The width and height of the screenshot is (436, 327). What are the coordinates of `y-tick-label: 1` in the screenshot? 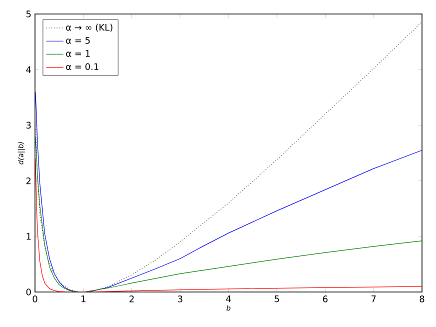 It's located at (28, 236).